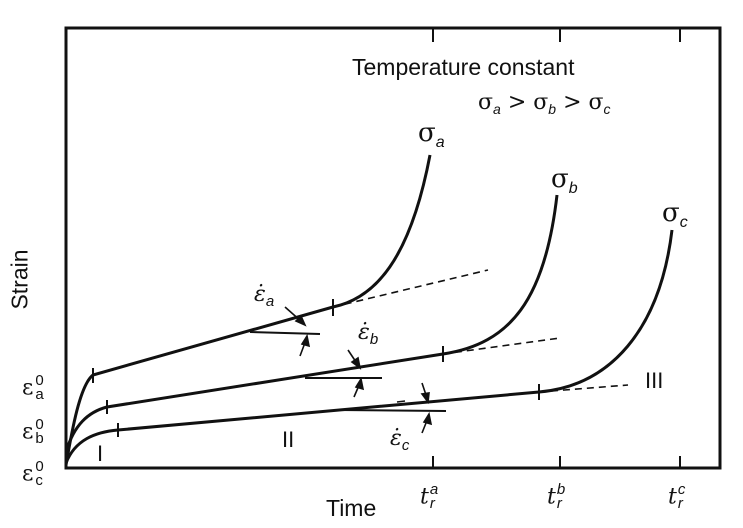 The height and width of the screenshot is (528, 743). Describe the element at coordinates (351, 508) in the screenshot. I see `x-axis-label: Time` at that location.